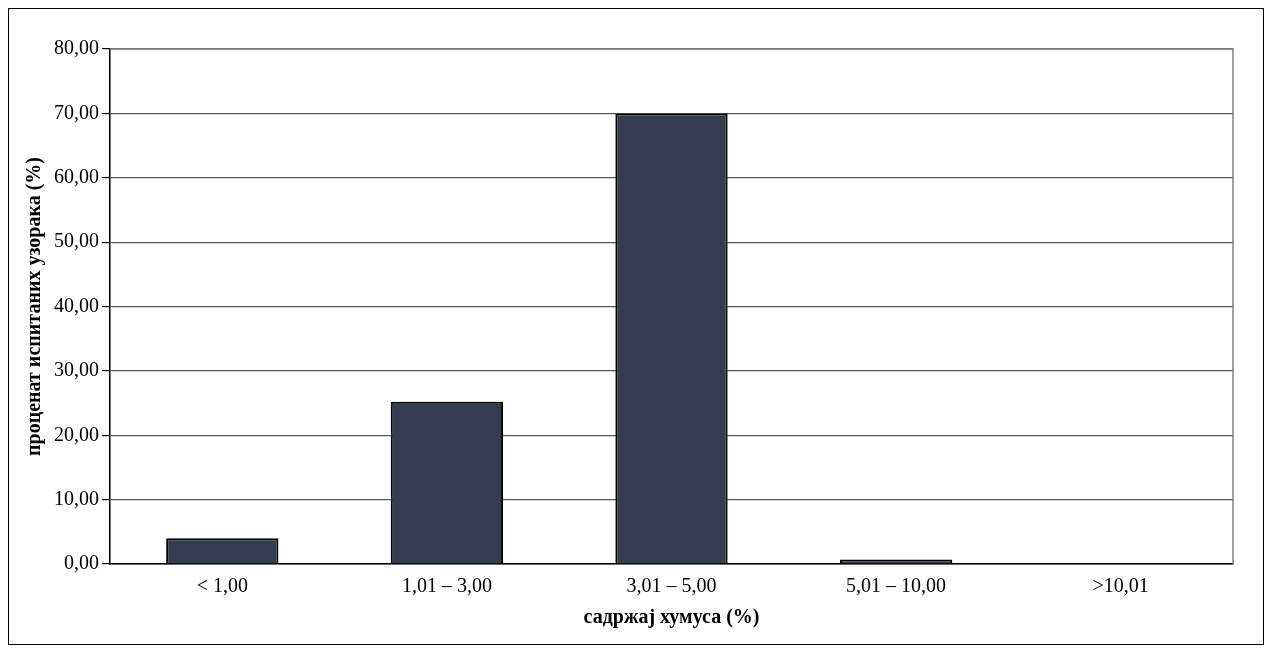 Image resolution: width=1274 pixels, height=655 pixels. What do you see at coordinates (1120, 585) in the screenshot?
I see `x-tick-label: >10,01` at bounding box center [1120, 585].